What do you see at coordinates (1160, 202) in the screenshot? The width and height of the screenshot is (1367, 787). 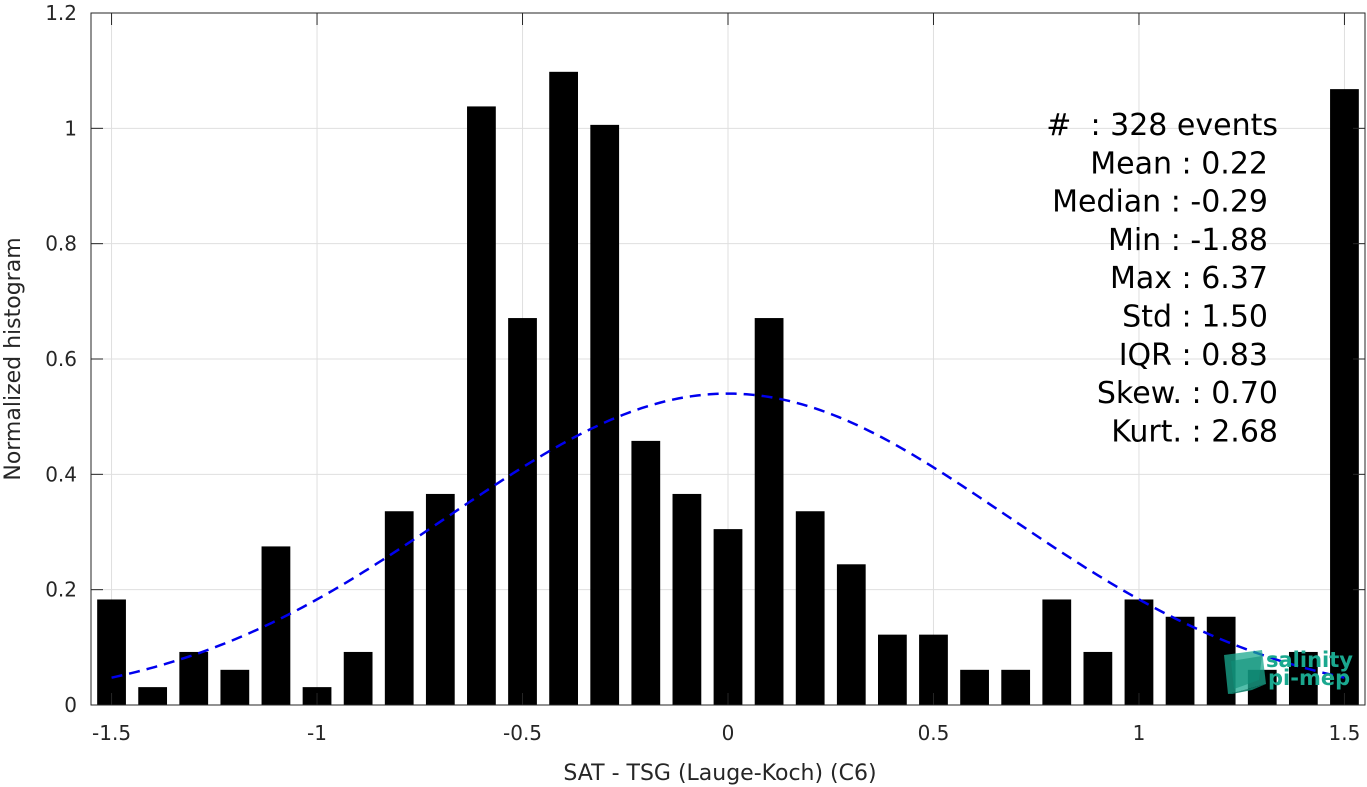 I see `stat-line-2: Median : -0.29` at bounding box center [1160, 202].